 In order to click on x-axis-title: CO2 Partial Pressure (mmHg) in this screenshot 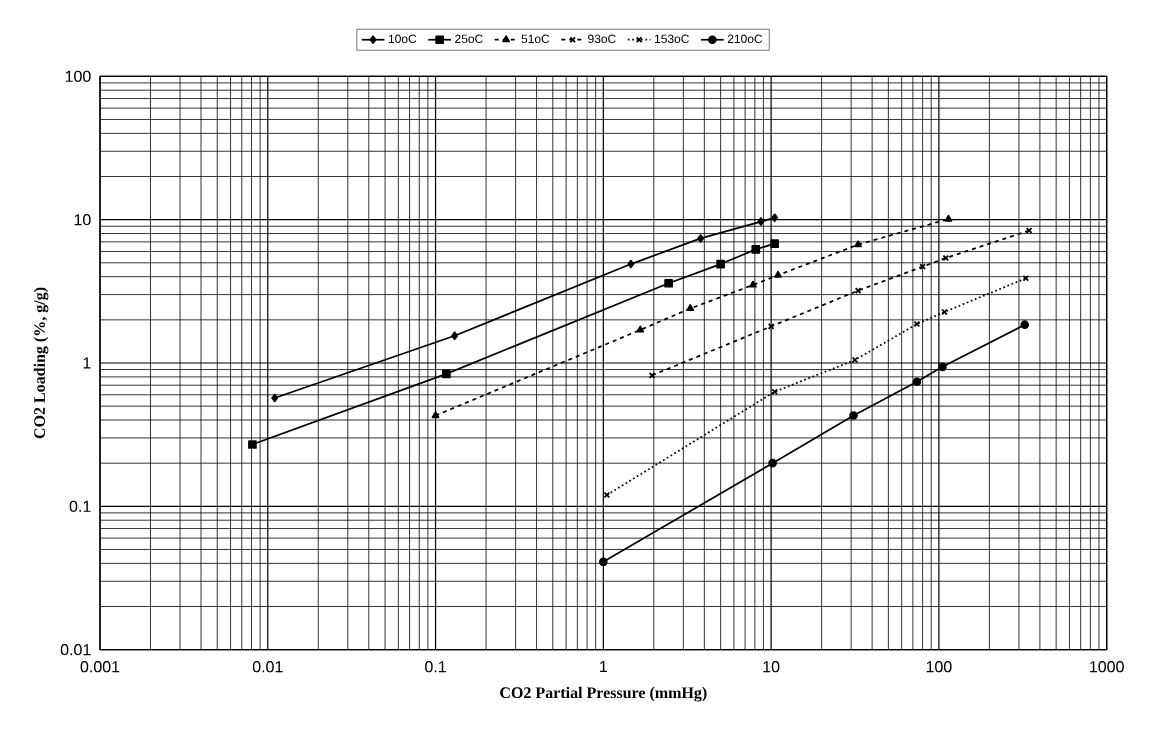, I will do `click(603, 694)`.